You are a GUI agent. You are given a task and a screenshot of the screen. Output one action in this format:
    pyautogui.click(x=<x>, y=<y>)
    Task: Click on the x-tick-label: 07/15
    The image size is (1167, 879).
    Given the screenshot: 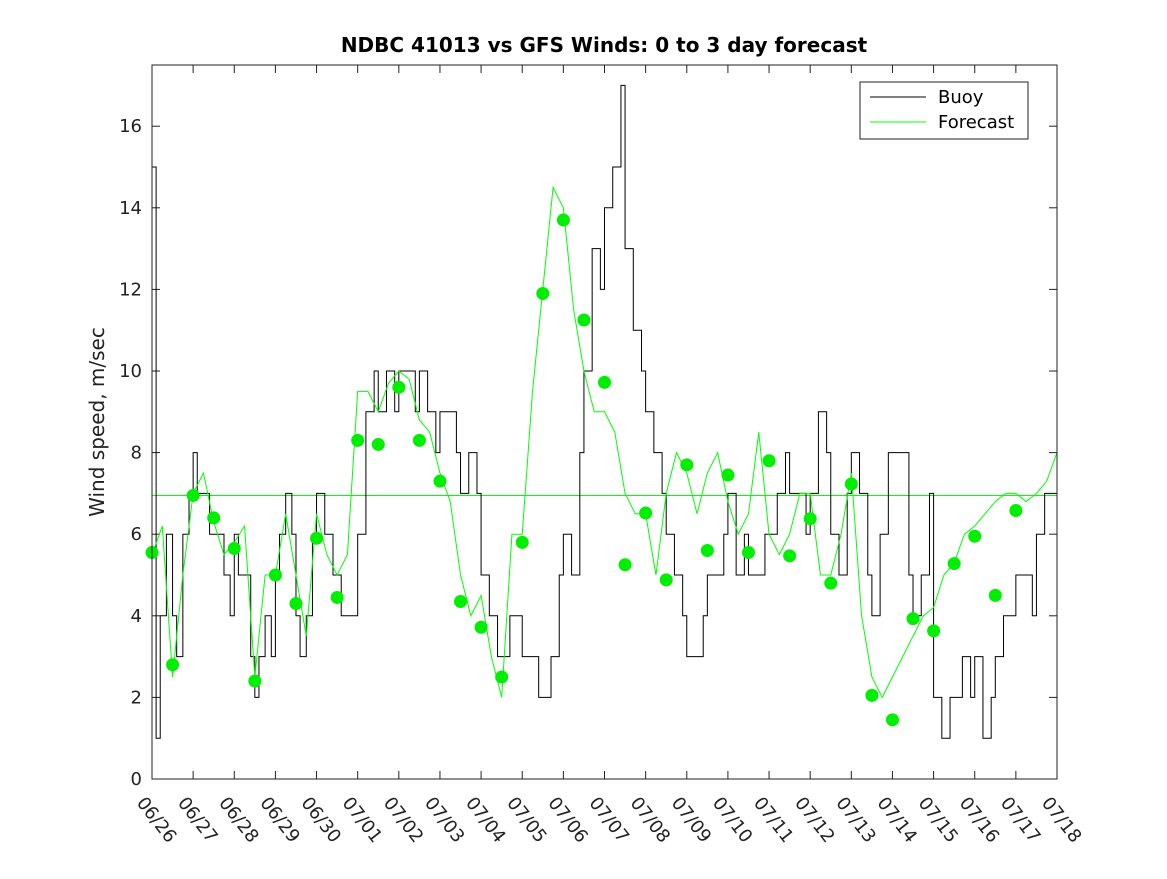 What is the action you would take?
    pyautogui.click(x=938, y=820)
    